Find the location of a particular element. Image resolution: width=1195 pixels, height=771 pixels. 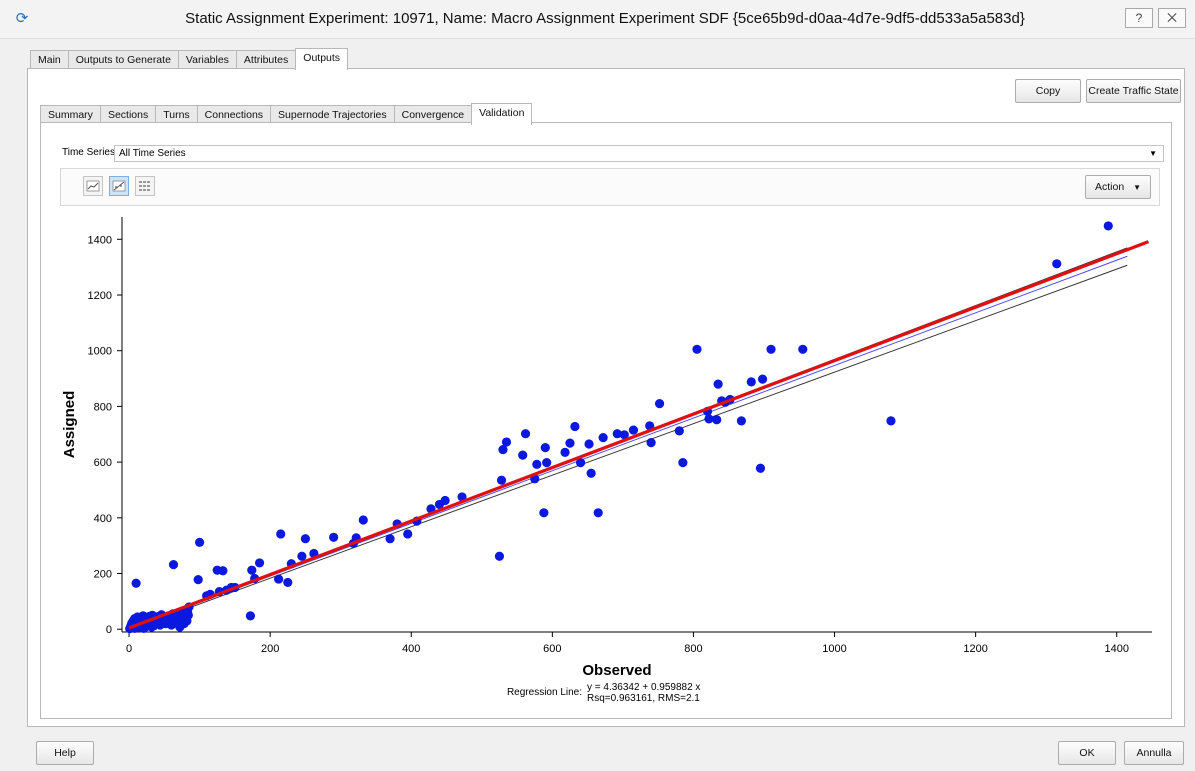

y-tick-label: 400 is located at coordinates (103, 519).